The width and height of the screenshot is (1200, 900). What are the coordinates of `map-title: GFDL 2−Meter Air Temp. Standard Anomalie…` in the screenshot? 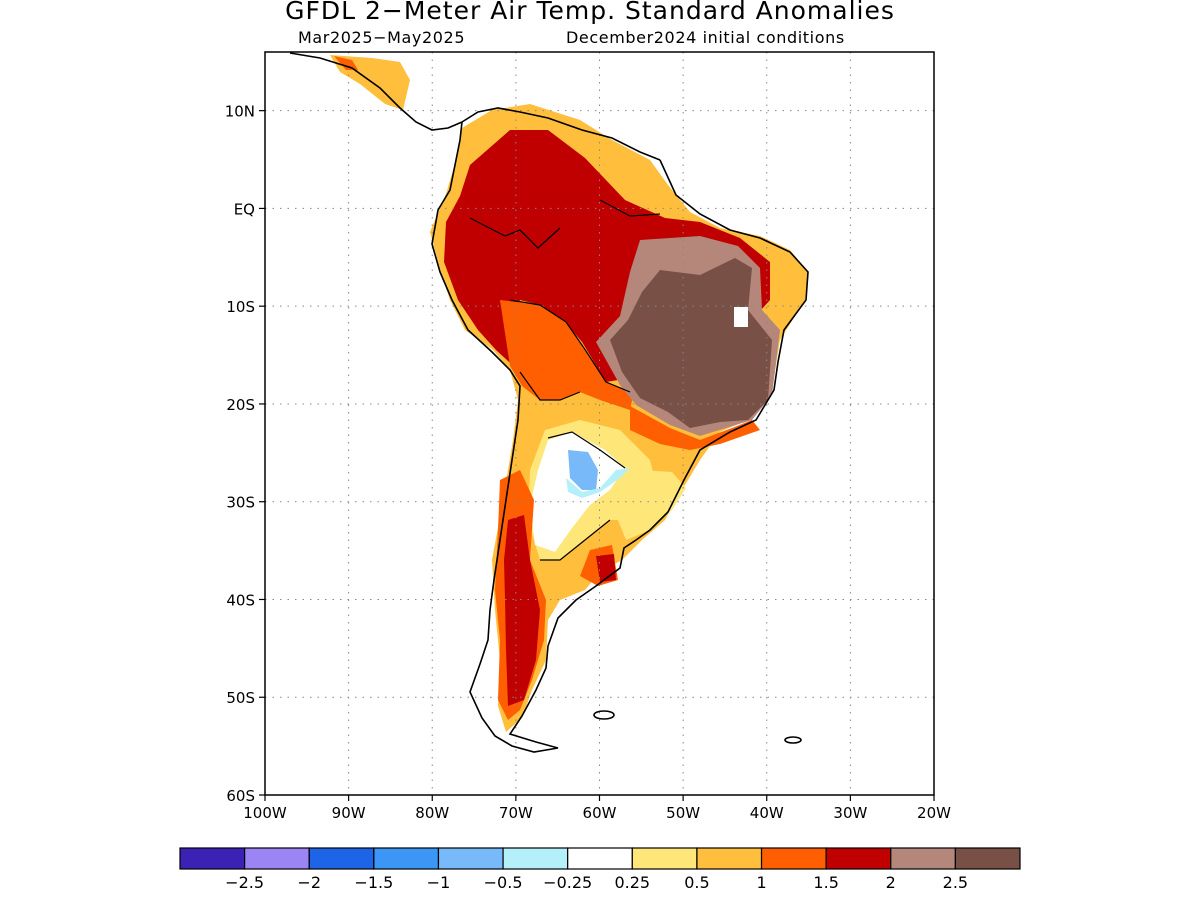 It's located at (590, 12).